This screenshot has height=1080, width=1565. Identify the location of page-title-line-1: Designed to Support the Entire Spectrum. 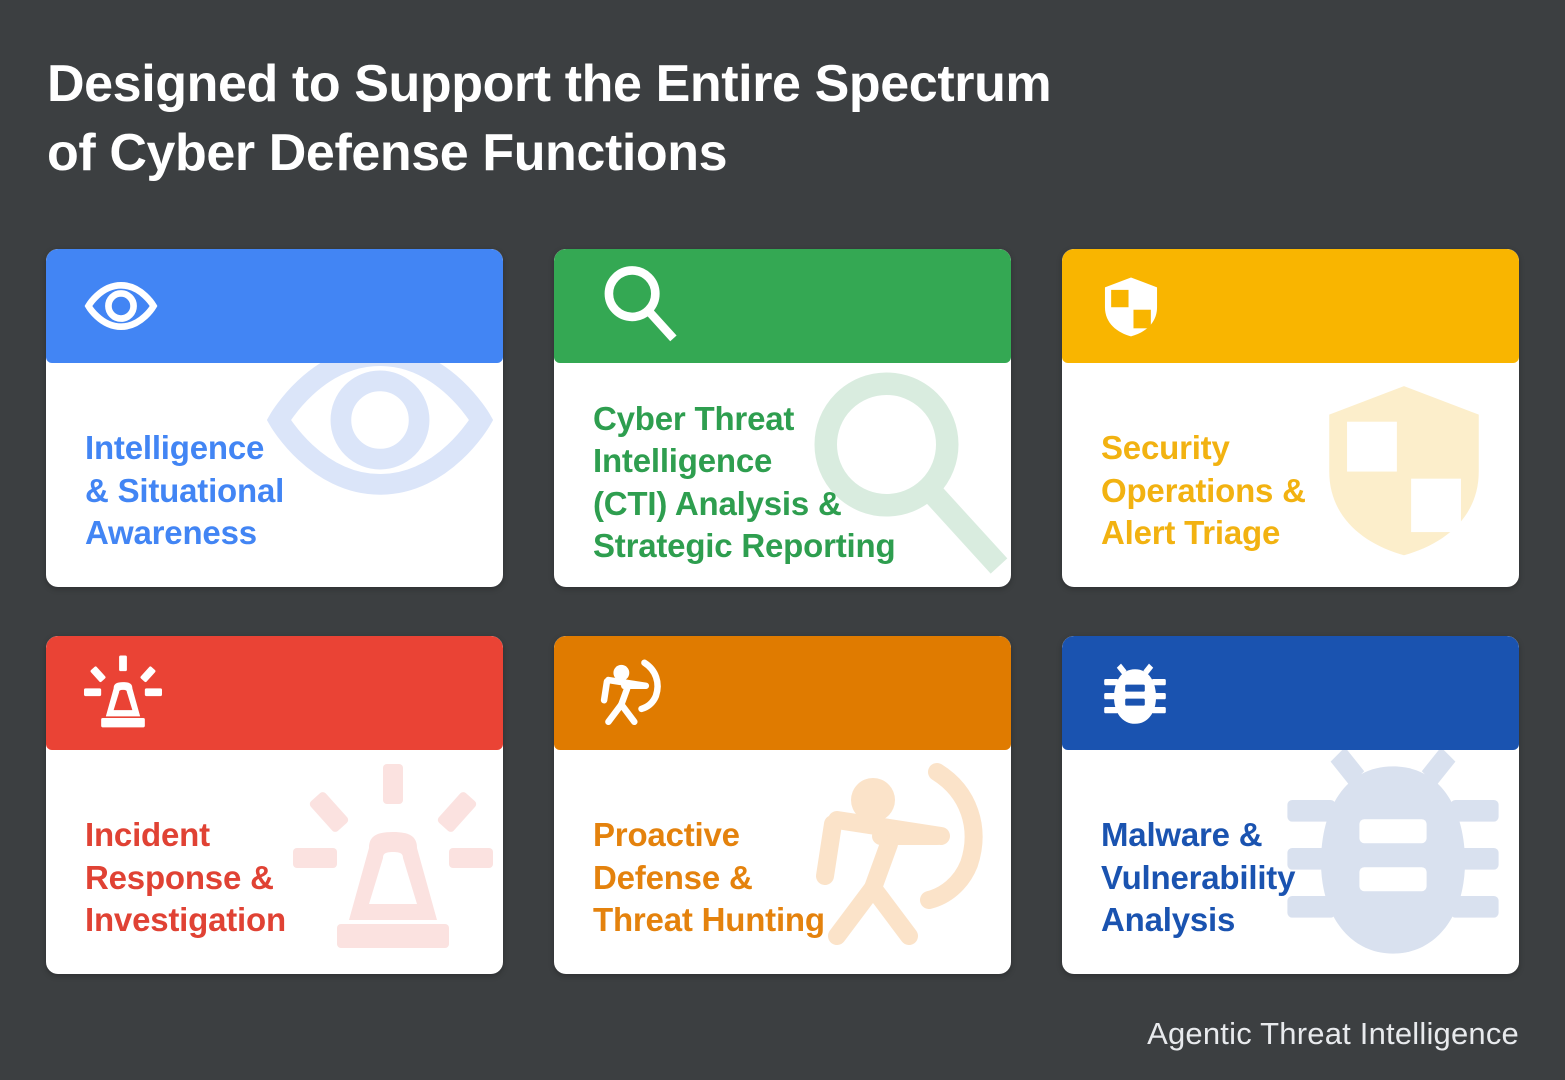
(549, 84).